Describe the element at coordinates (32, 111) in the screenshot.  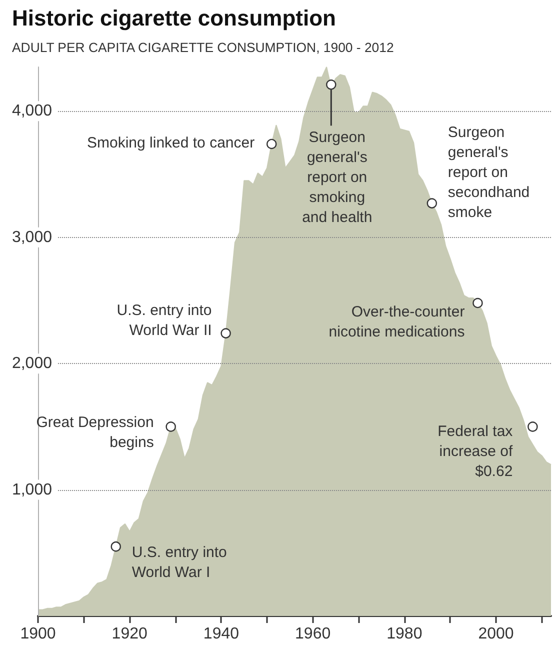
I see `y-tick-label: 4,000` at that location.